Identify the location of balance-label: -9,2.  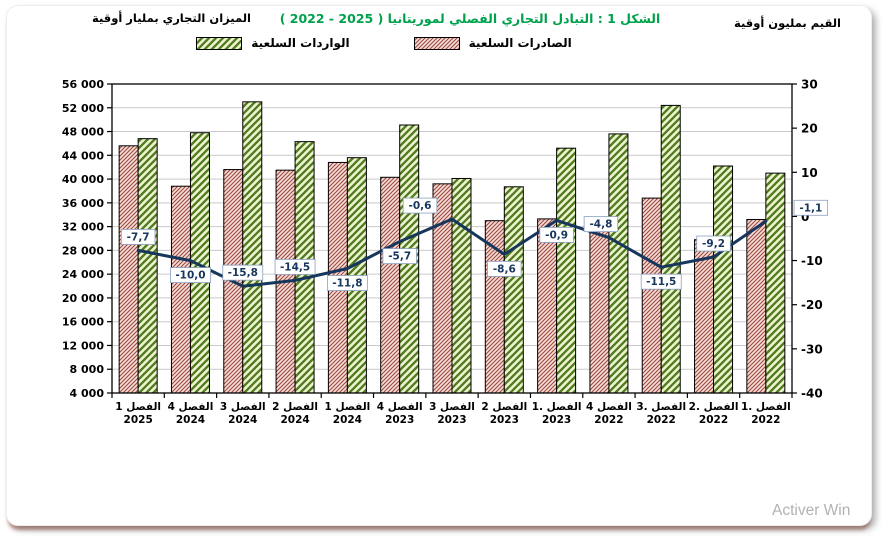
(713, 244).